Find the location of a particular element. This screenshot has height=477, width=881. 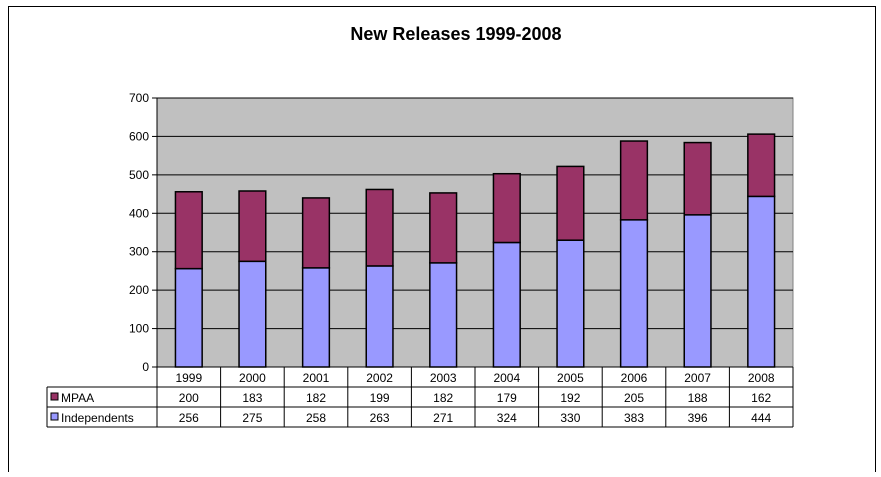

y-tick-label: 0 is located at coordinates (145, 367).